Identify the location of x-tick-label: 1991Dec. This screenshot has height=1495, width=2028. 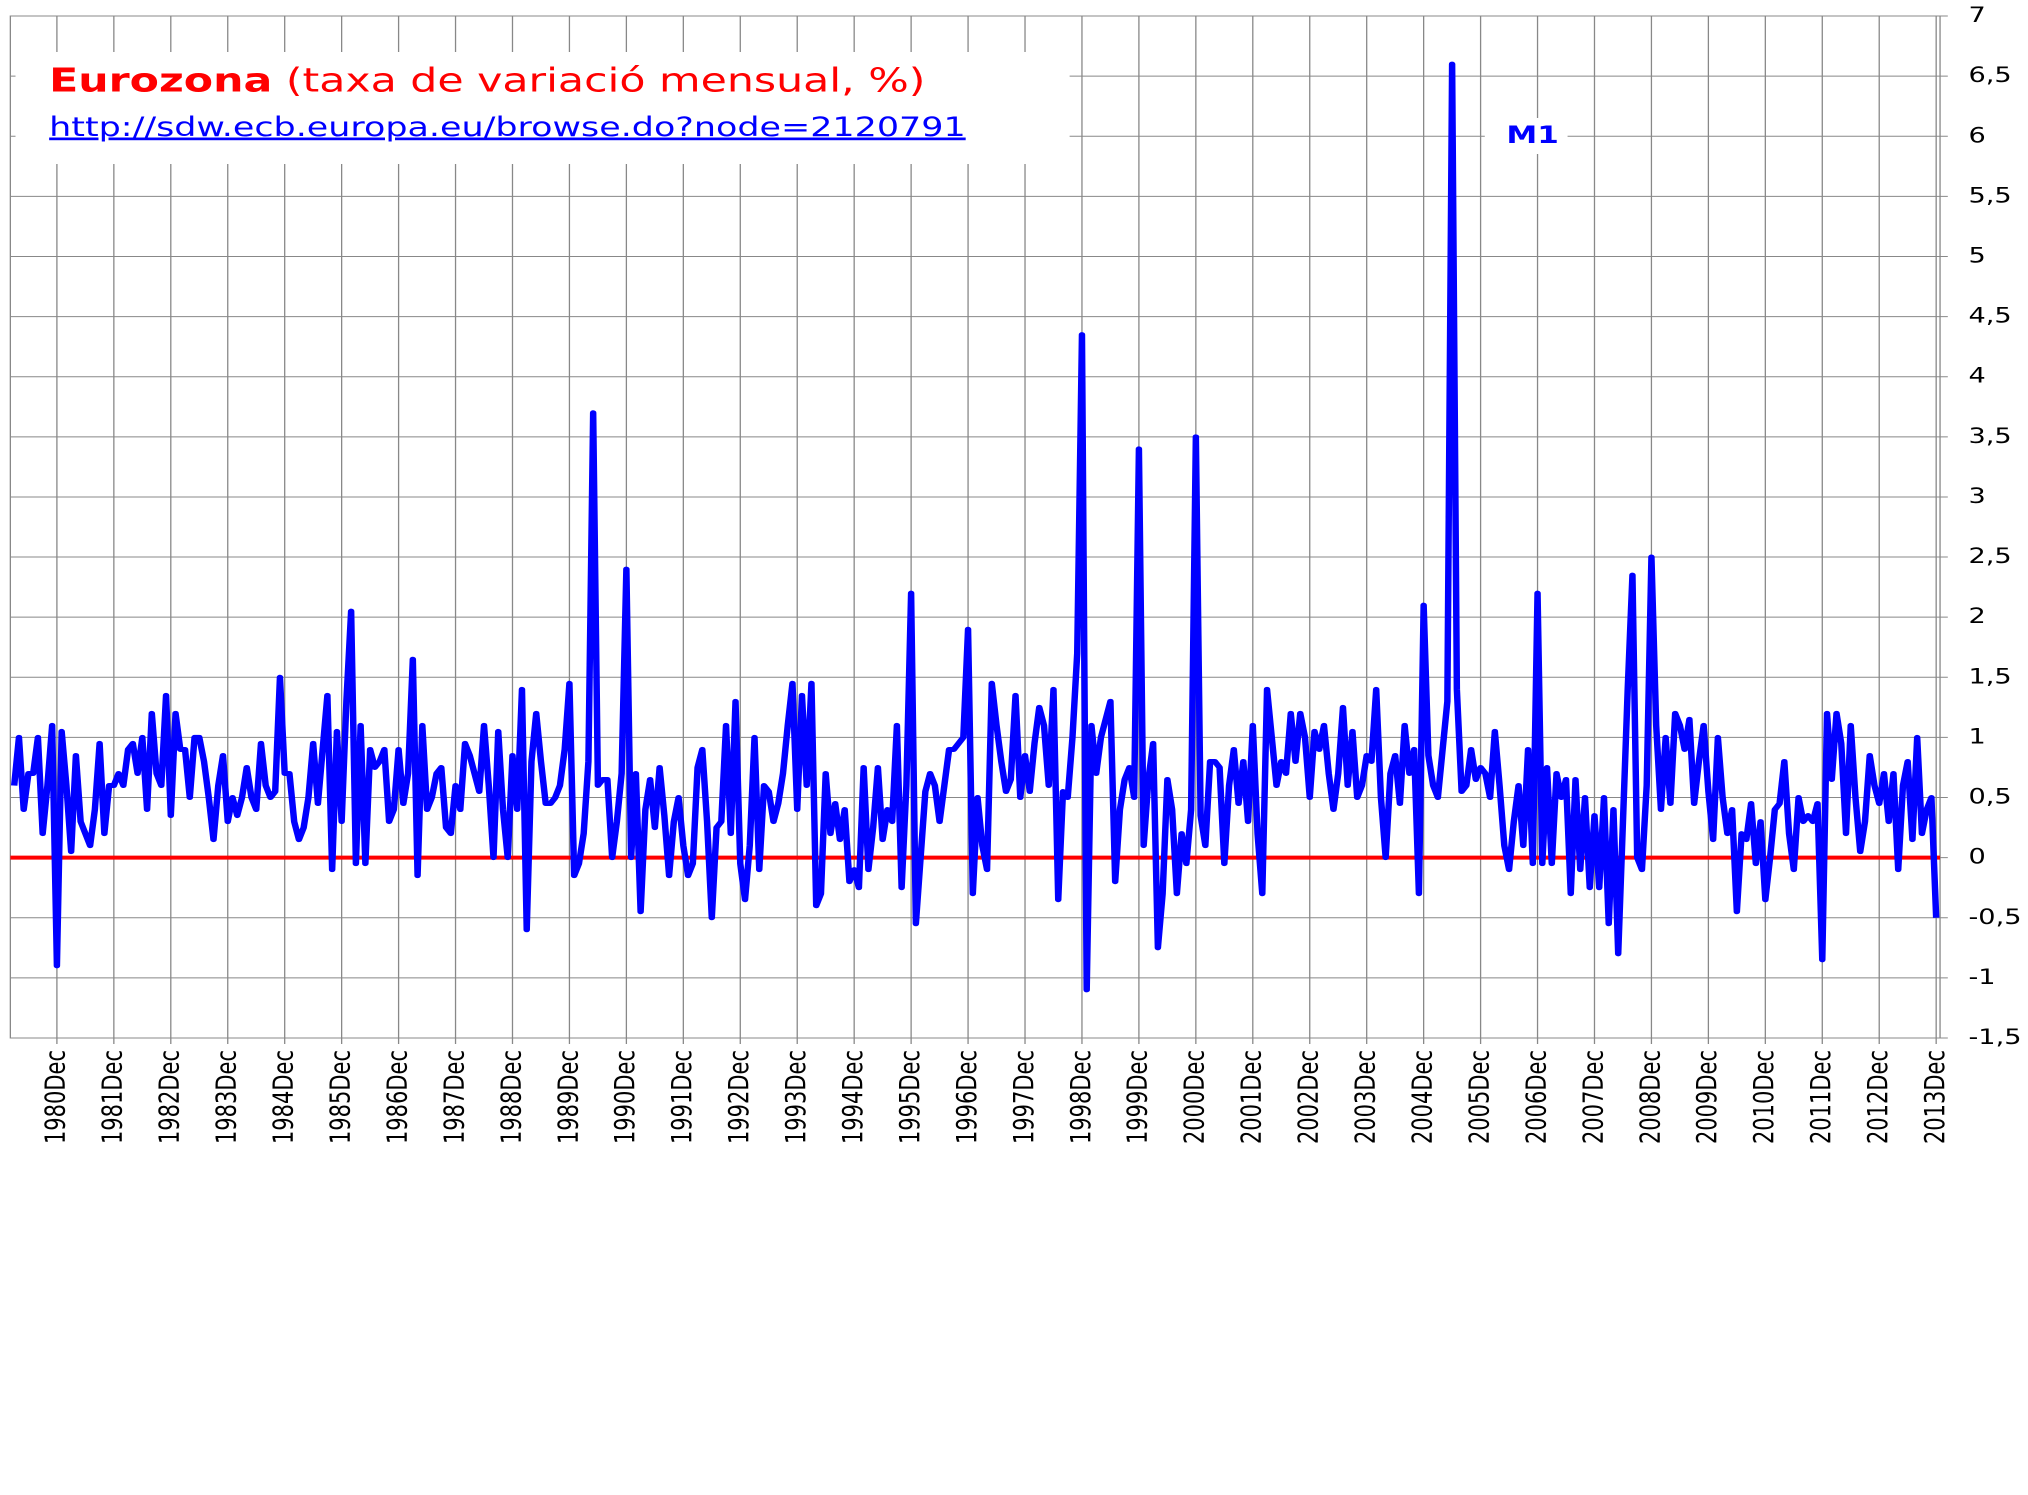
(681, 1097).